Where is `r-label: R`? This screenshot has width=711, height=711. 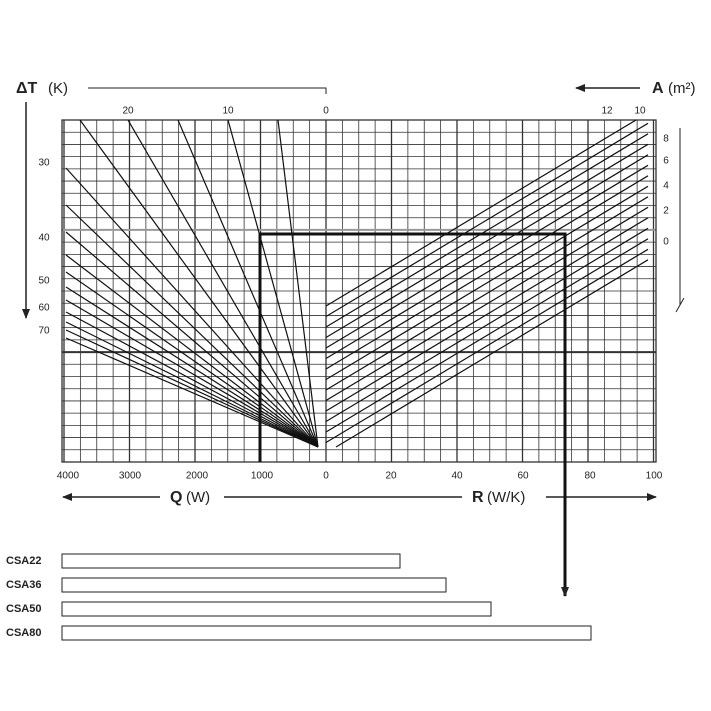
r-label: R is located at coordinates (478, 497).